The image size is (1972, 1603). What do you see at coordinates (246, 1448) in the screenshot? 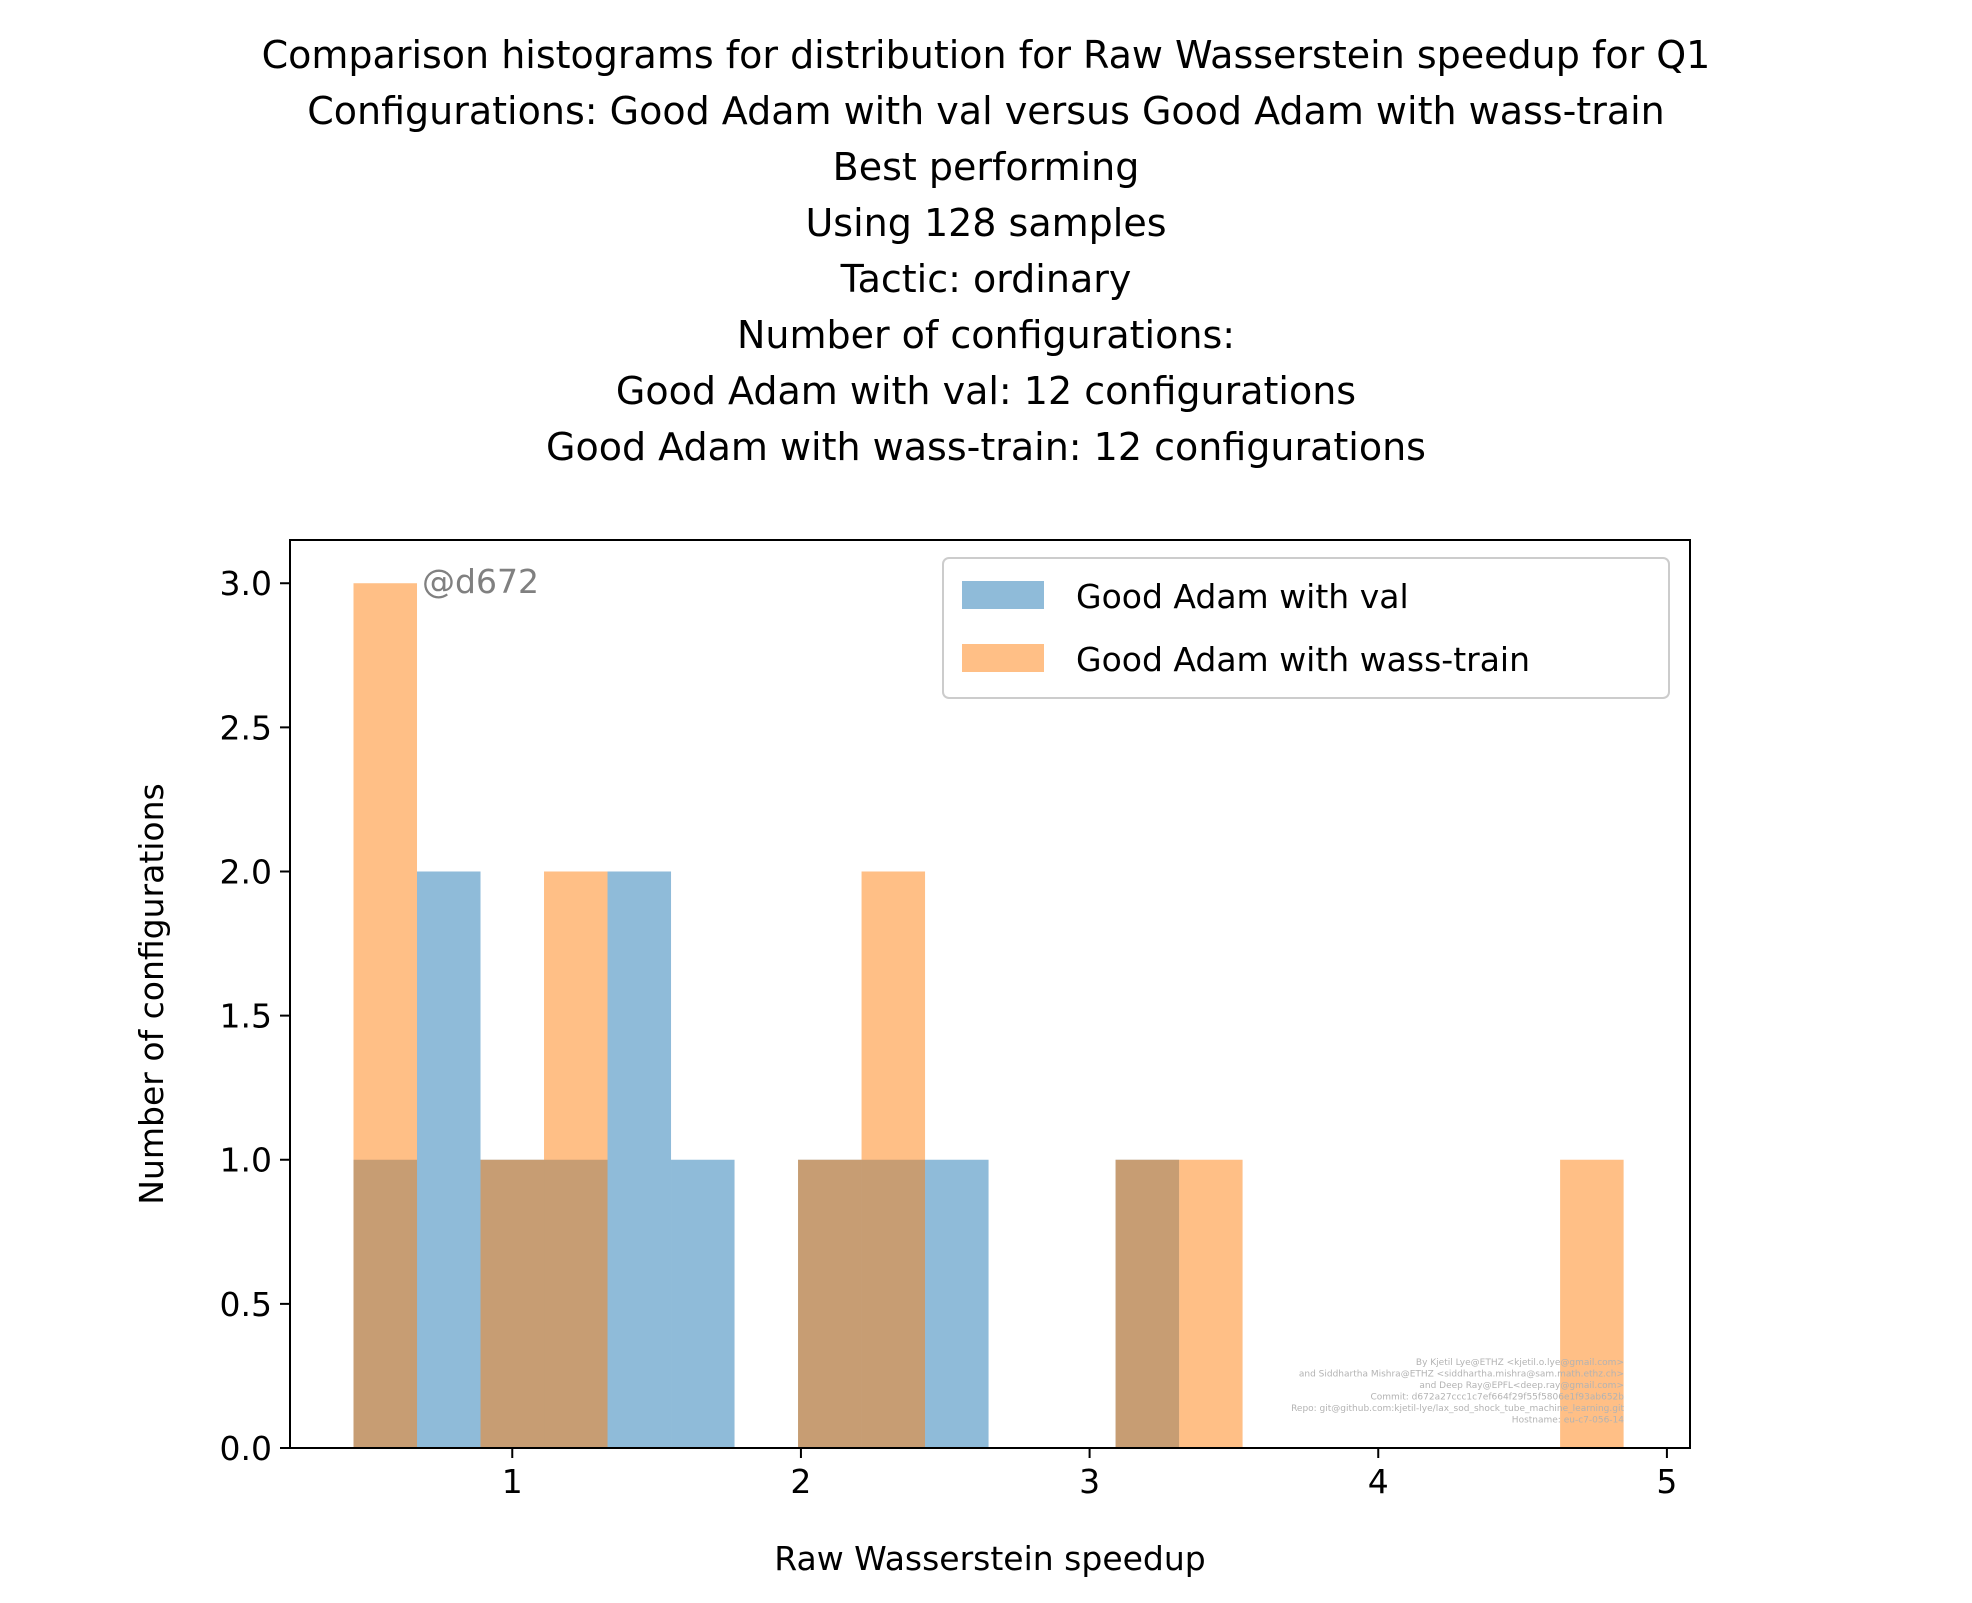
I see `y-tick-label: 0.0` at bounding box center [246, 1448].